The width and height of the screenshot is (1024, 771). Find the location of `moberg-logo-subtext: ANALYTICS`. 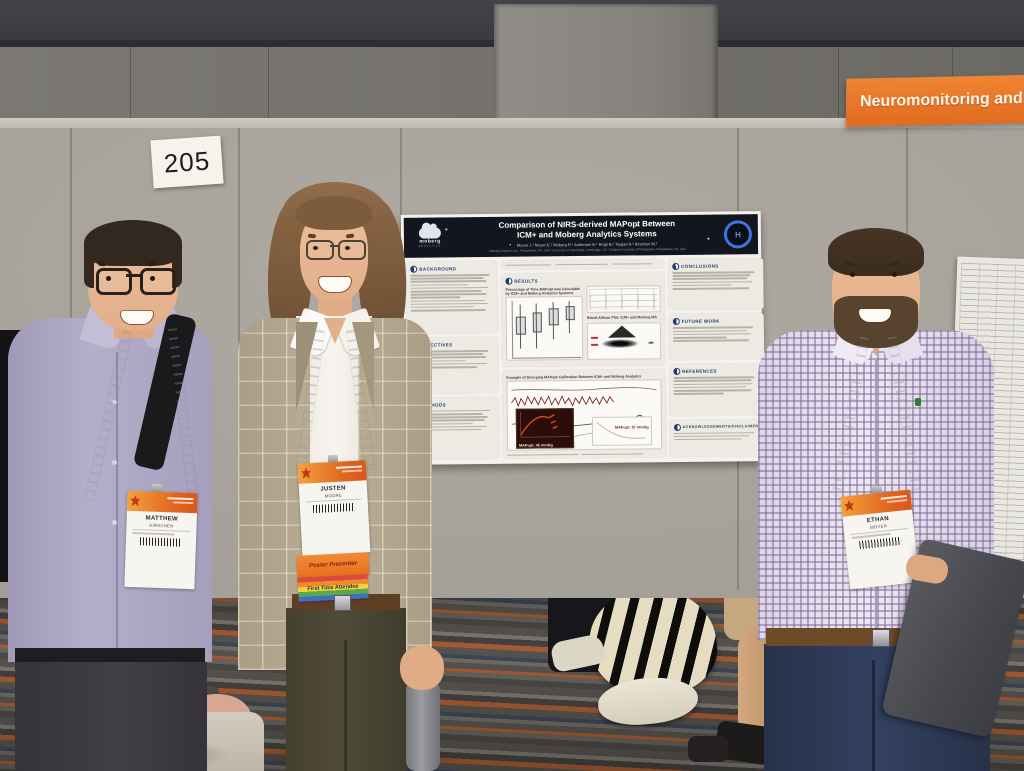

moberg-logo-subtext: ANALYTICS is located at coordinates (430, 246).